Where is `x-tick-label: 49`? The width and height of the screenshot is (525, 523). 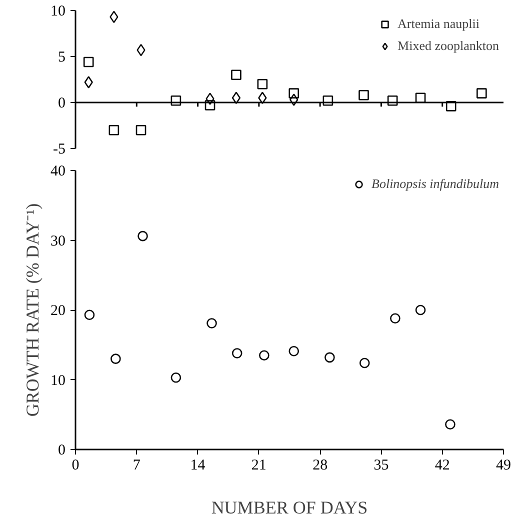 x-tick-label: 49 is located at coordinates (503, 466).